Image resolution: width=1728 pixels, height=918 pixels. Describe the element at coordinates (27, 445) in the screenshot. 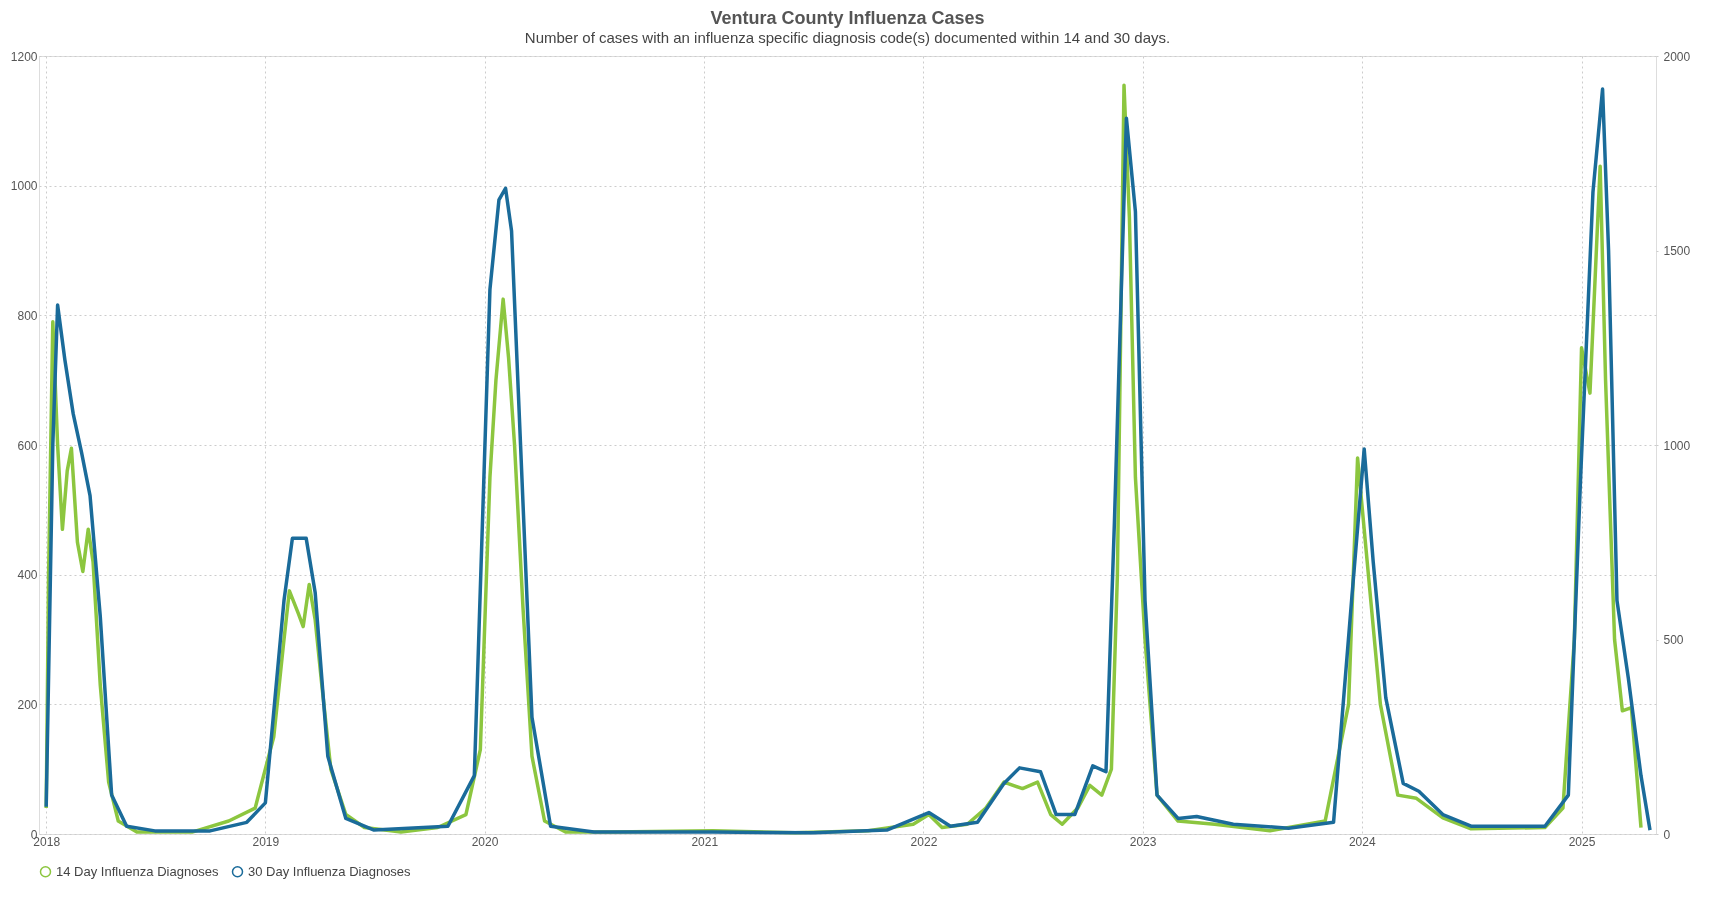

I see `y-tick-label: 600` at that location.